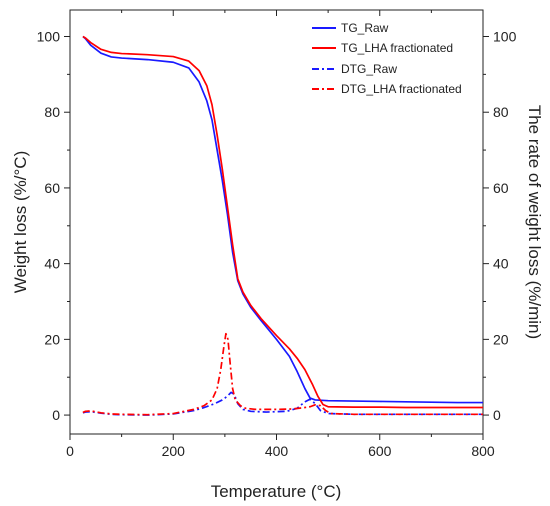  What do you see at coordinates (49, 37) in the screenshot?
I see `y-left-tick-label-5: 100` at bounding box center [49, 37].